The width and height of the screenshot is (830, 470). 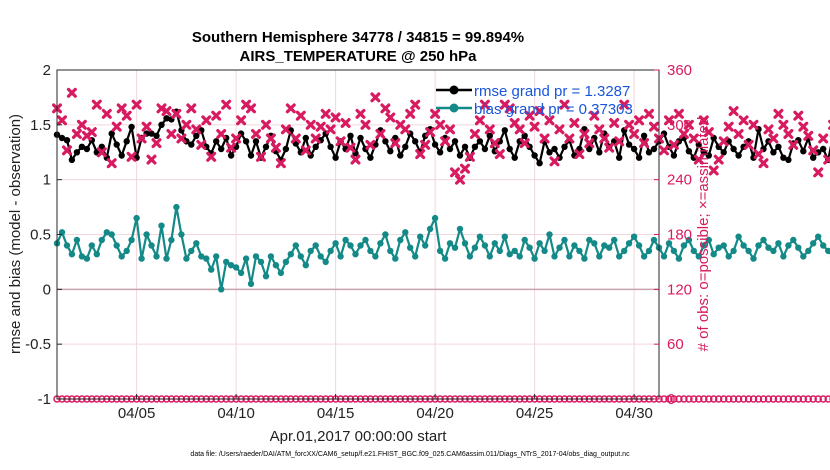 I want to click on legend-rmse-label: rmse grand pr = 1.3287, so click(x=552, y=91).